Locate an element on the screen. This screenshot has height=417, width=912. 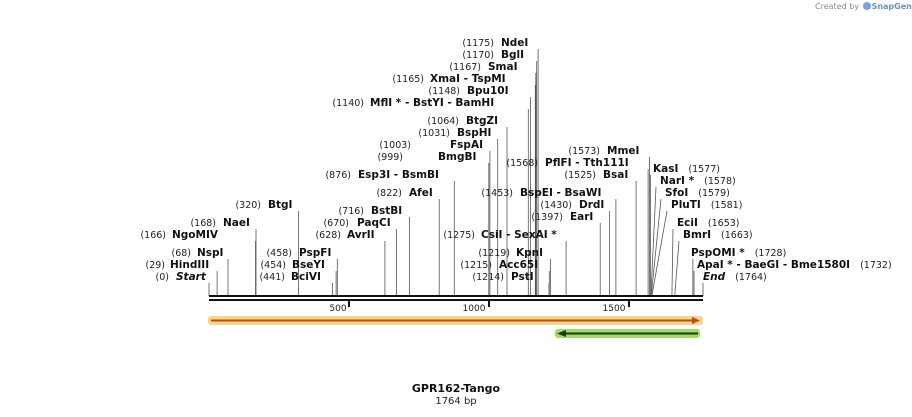
site-position: (1764) is located at coordinates (751, 277).